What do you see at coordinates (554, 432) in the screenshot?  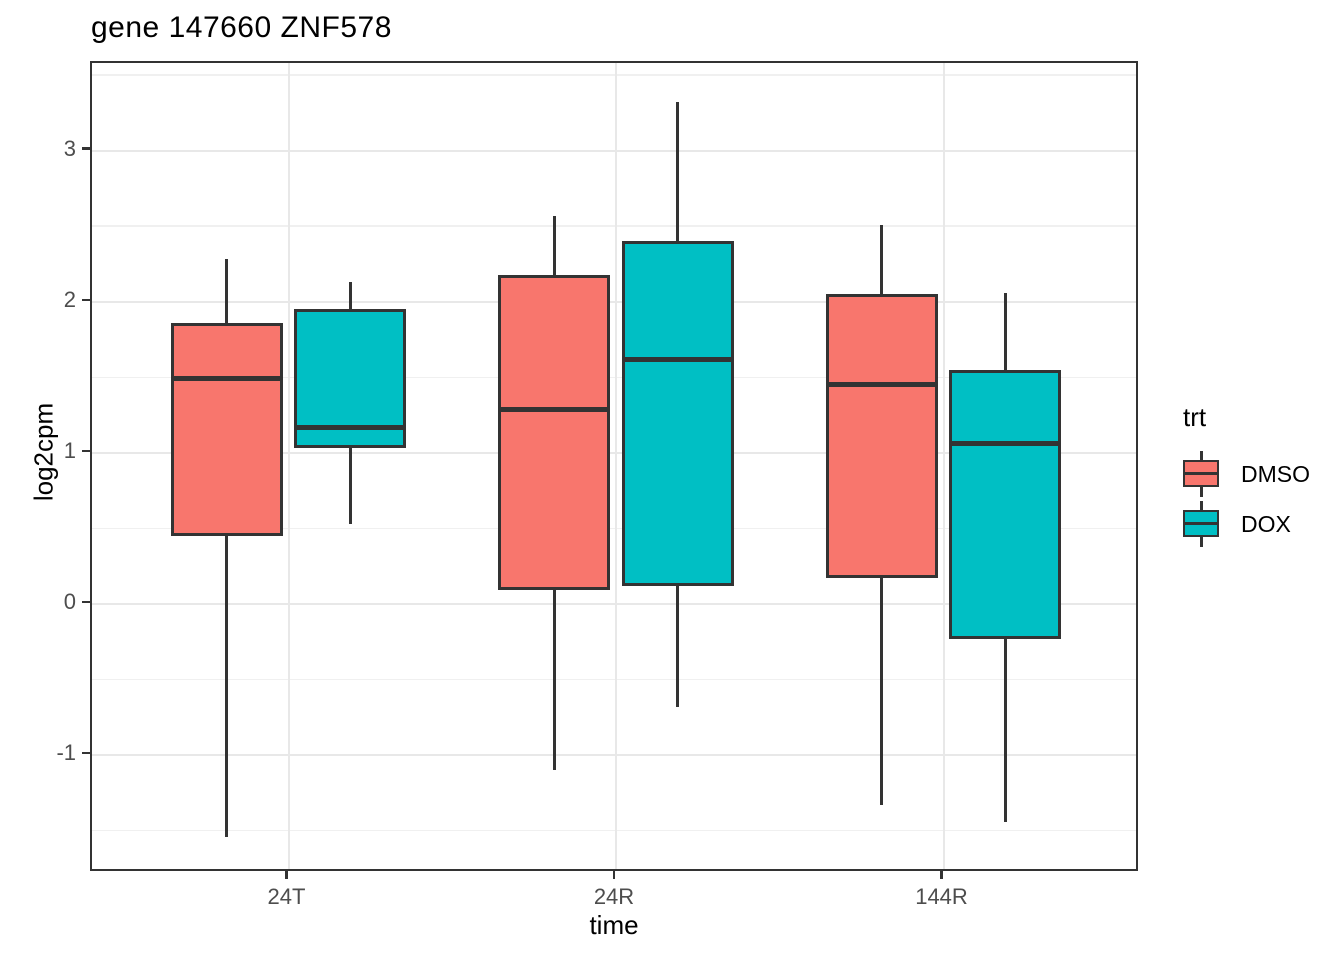 I see `box-dmso-24R` at bounding box center [554, 432].